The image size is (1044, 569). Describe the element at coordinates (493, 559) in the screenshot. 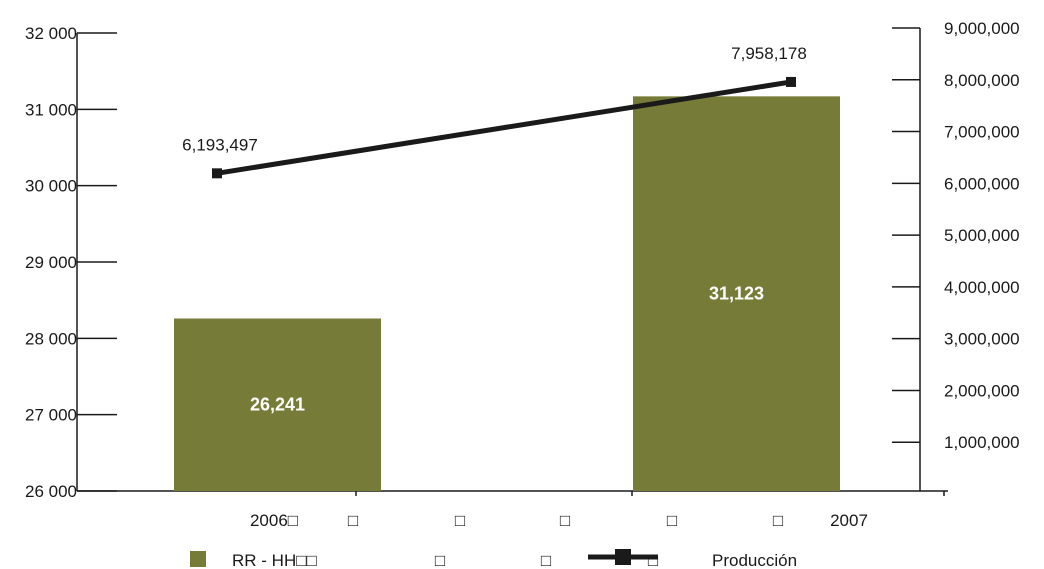

I see `legend: RR - HH□□ □ □ □ Producción` at that location.